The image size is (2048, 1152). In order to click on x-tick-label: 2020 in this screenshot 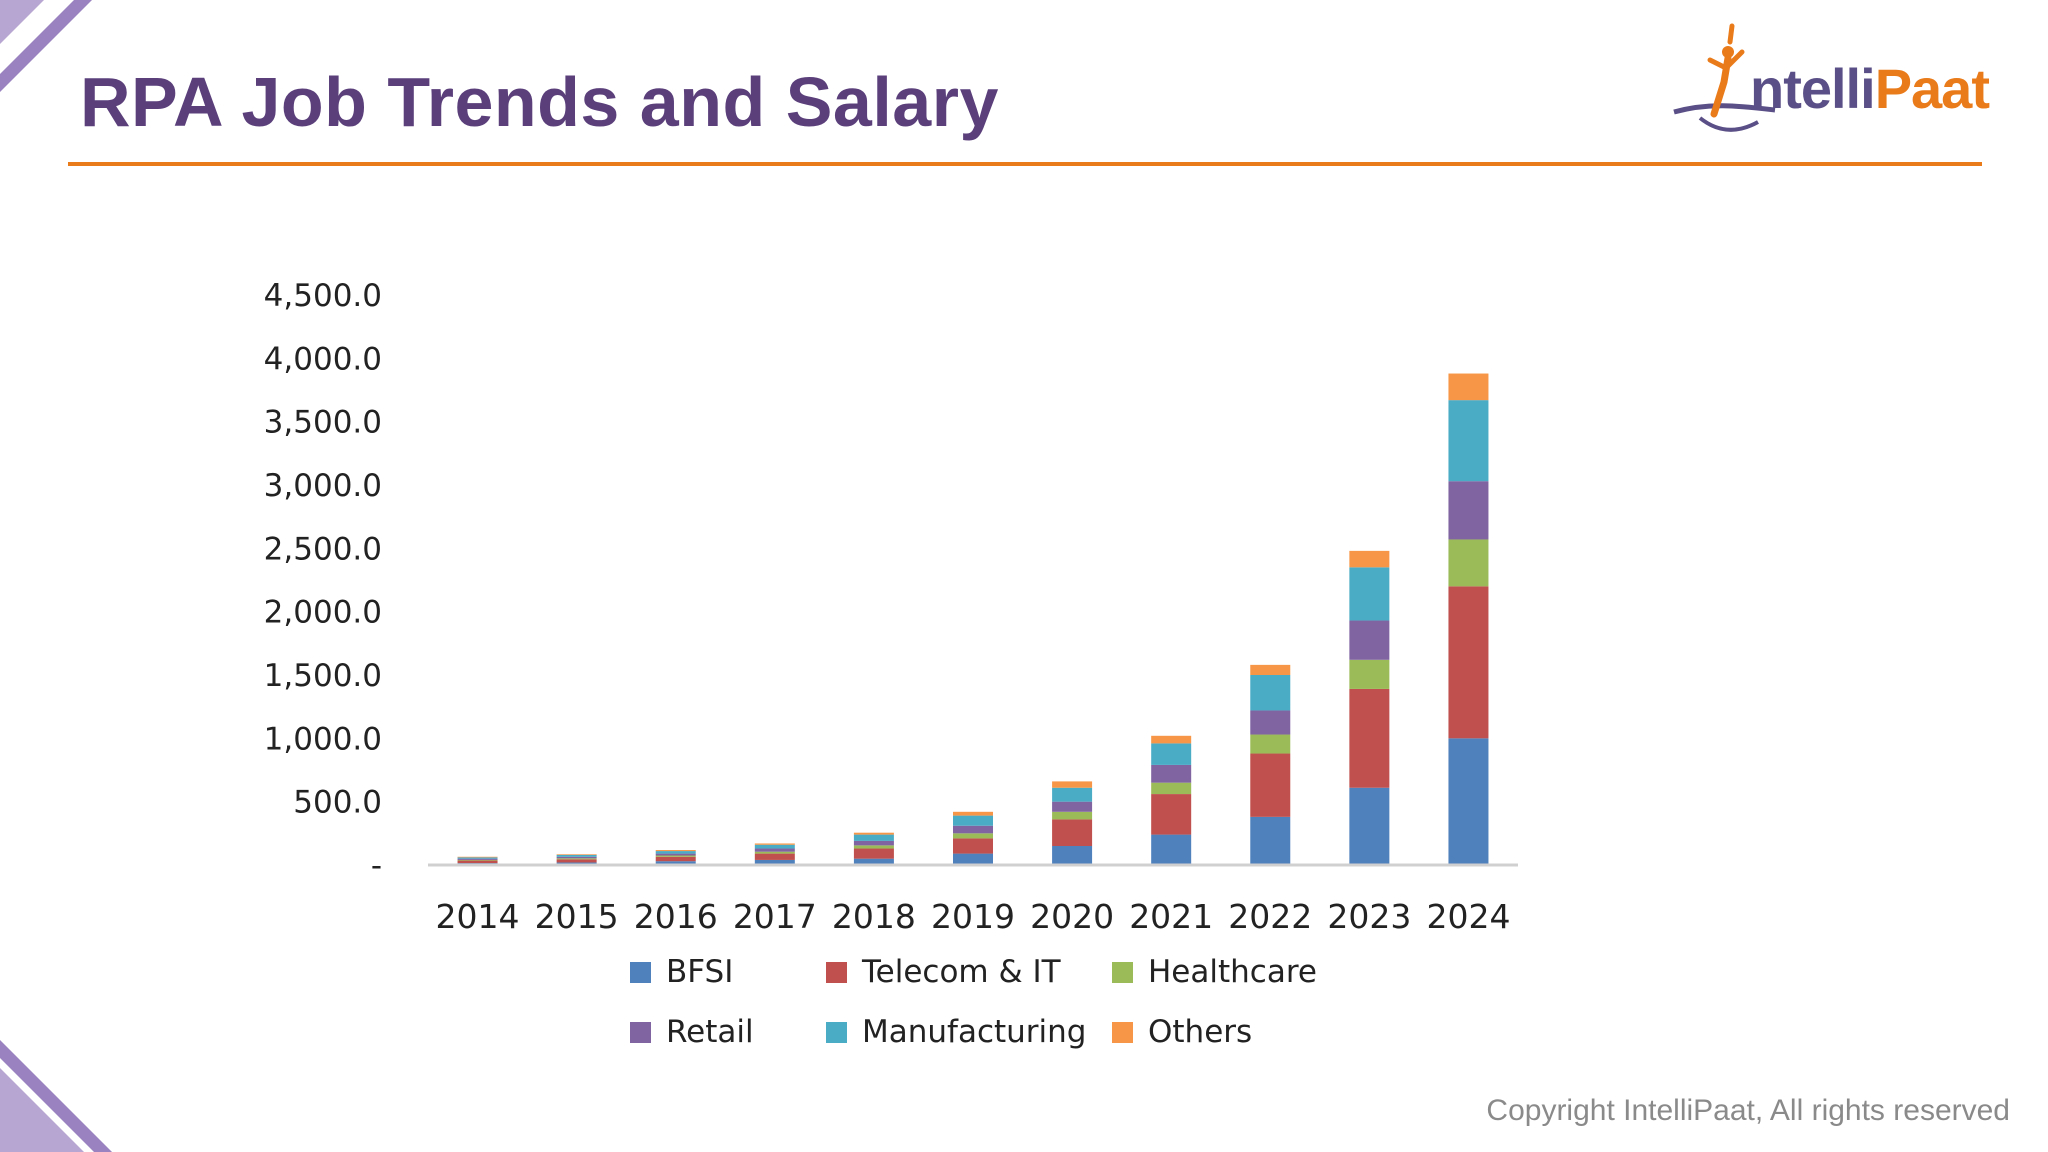, I will do `click(1072, 916)`.